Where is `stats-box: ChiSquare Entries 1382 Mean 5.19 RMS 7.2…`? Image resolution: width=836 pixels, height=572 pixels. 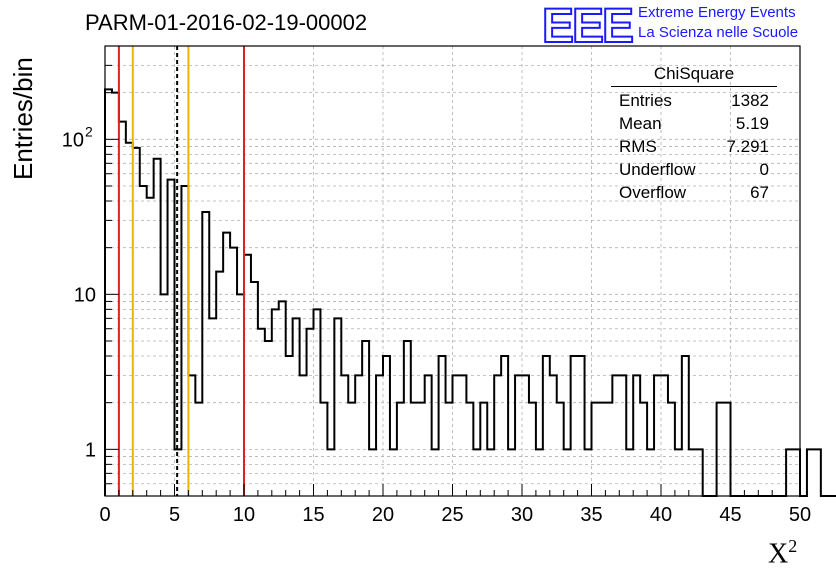
stats-box: ChiSquare Entries 1382 Mean 5.19 RMS 7.2… is located at coordinates (694, 134).